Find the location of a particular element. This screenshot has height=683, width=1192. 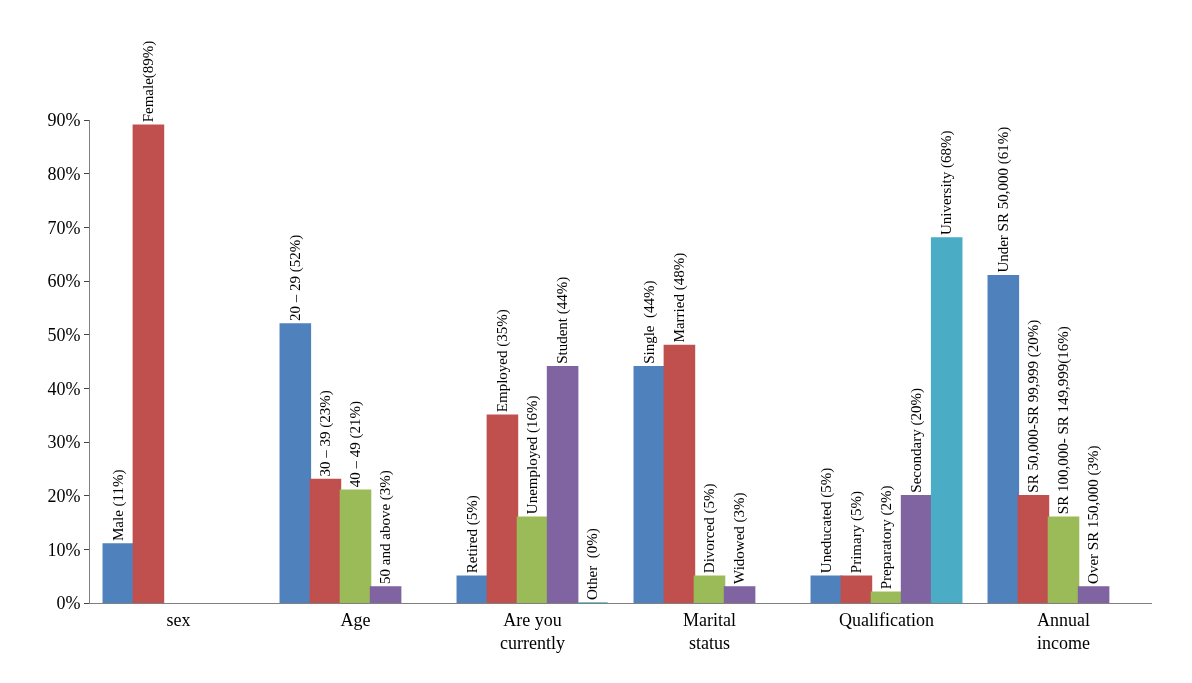

data-label: Other (0%) is located at coordinates (593, 564).